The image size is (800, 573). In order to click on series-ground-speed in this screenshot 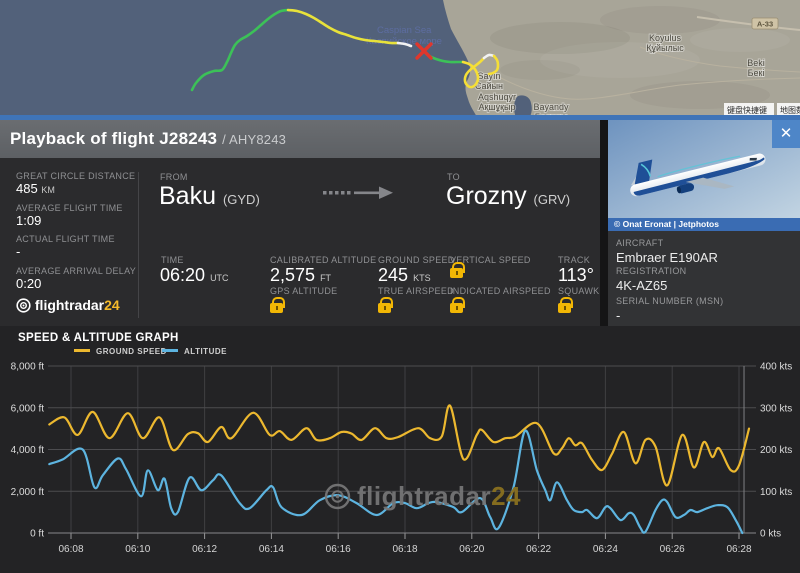, I will do `click(399, 445)`.